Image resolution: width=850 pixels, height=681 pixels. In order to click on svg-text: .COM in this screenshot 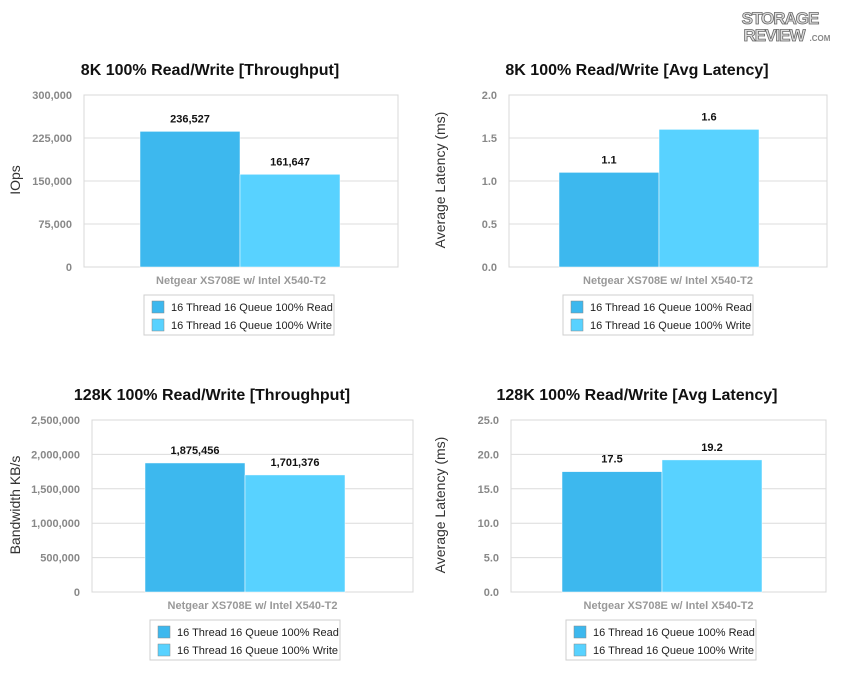, I will do `click(820, 38)`.